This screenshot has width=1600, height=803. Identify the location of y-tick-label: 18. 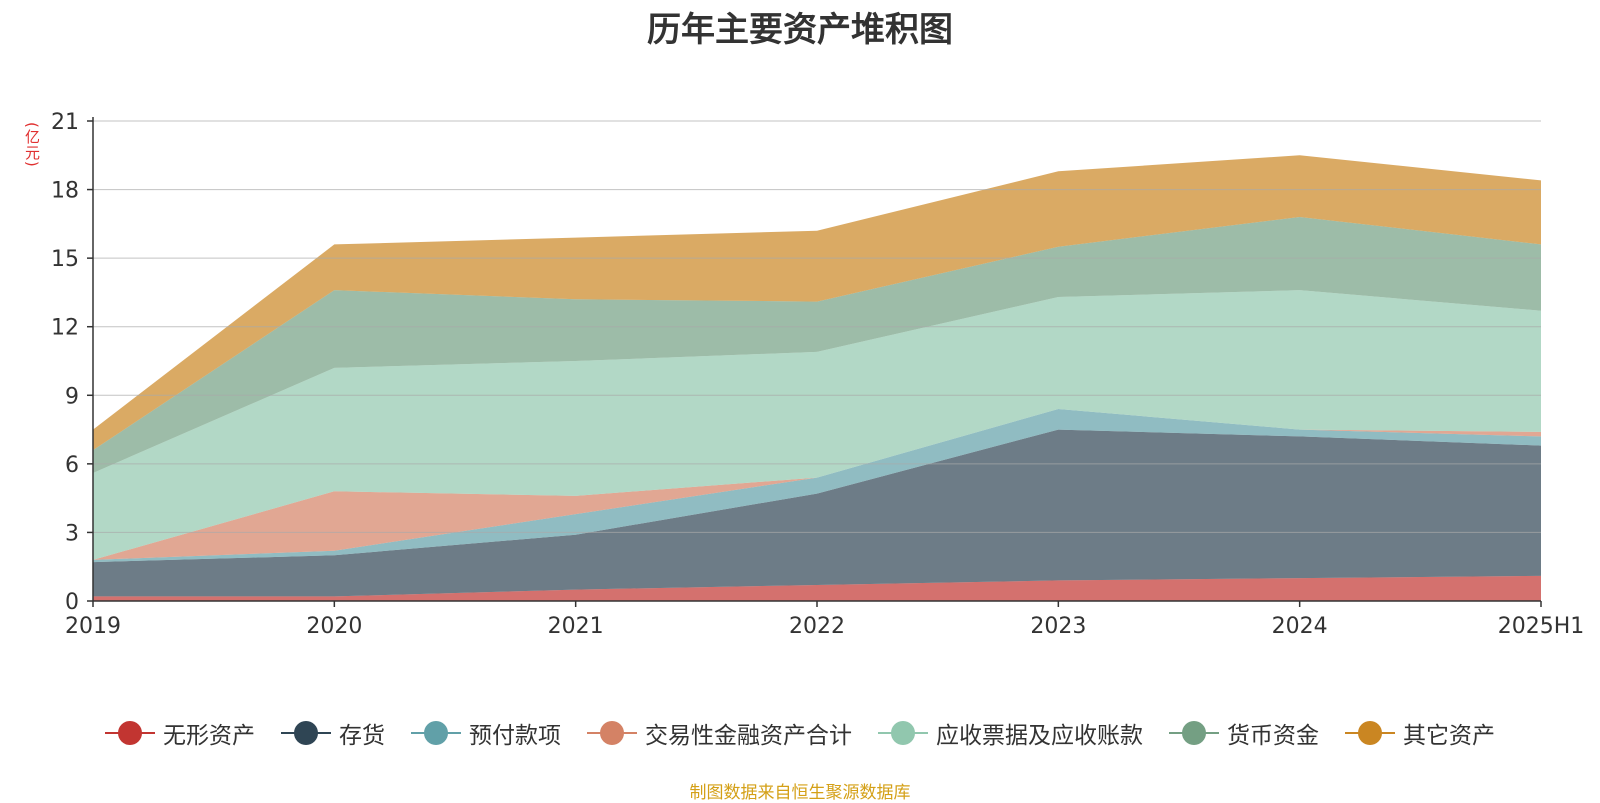
(65, 191).